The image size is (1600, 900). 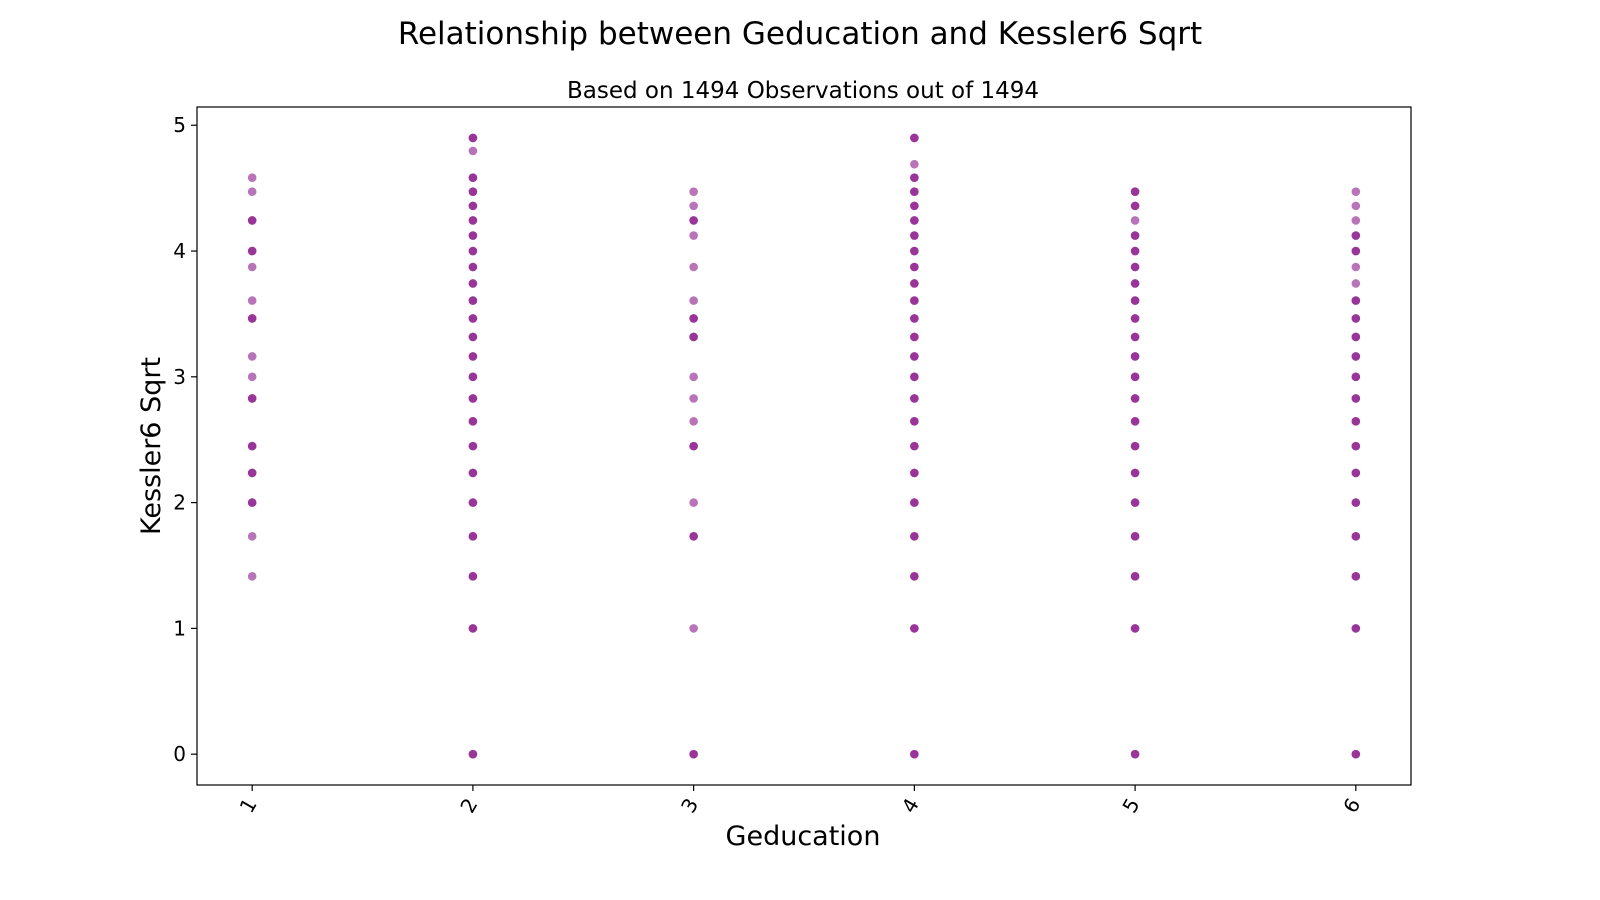 I want to click on y-tick-label: 5, so click(x=179, y=125).